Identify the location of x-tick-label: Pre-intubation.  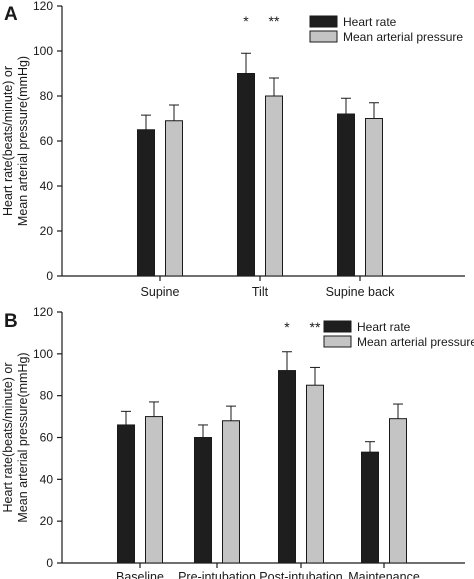
(217, 574).